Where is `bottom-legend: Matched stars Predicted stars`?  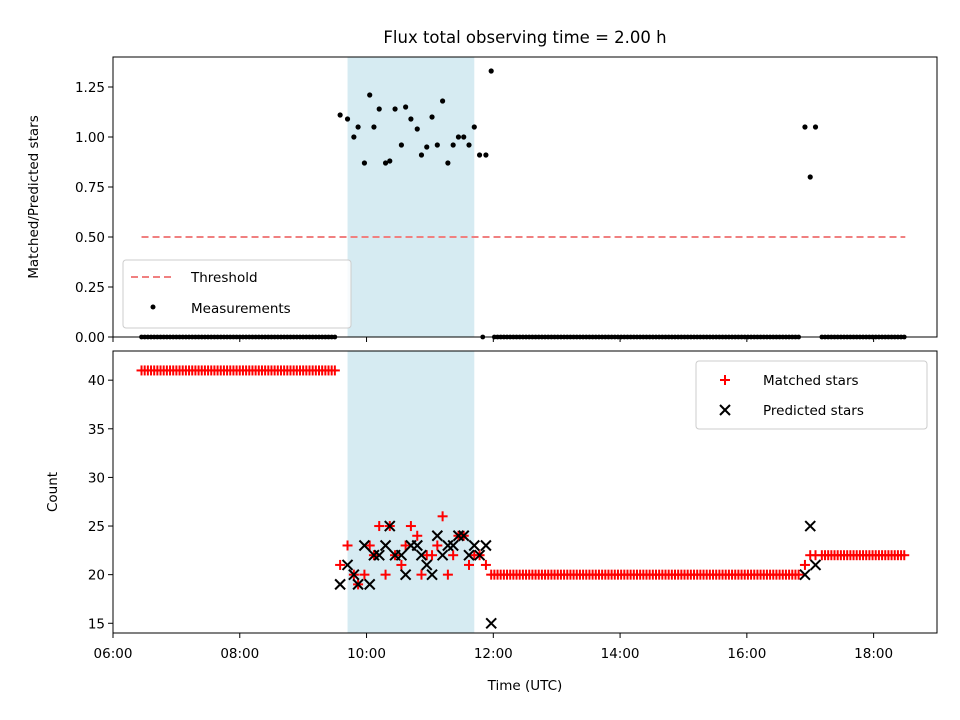 bottom-legend: Matched stars Predicted stars is located at coordinates (811, 395).